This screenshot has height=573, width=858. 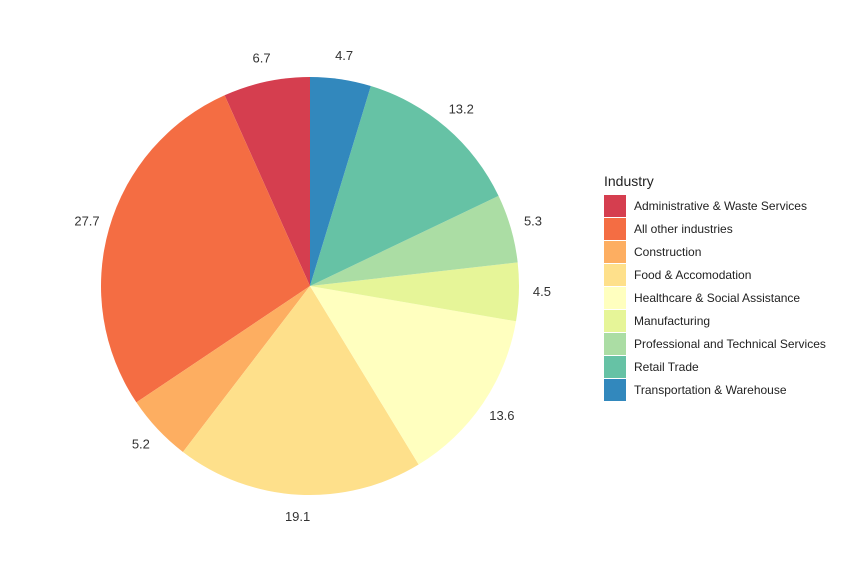 What do you see at coordinates (501, 415) in the screenshot?
I see `value-label-healthcare-and-social-assistance: 13.6` at bounding box center [501, 415].